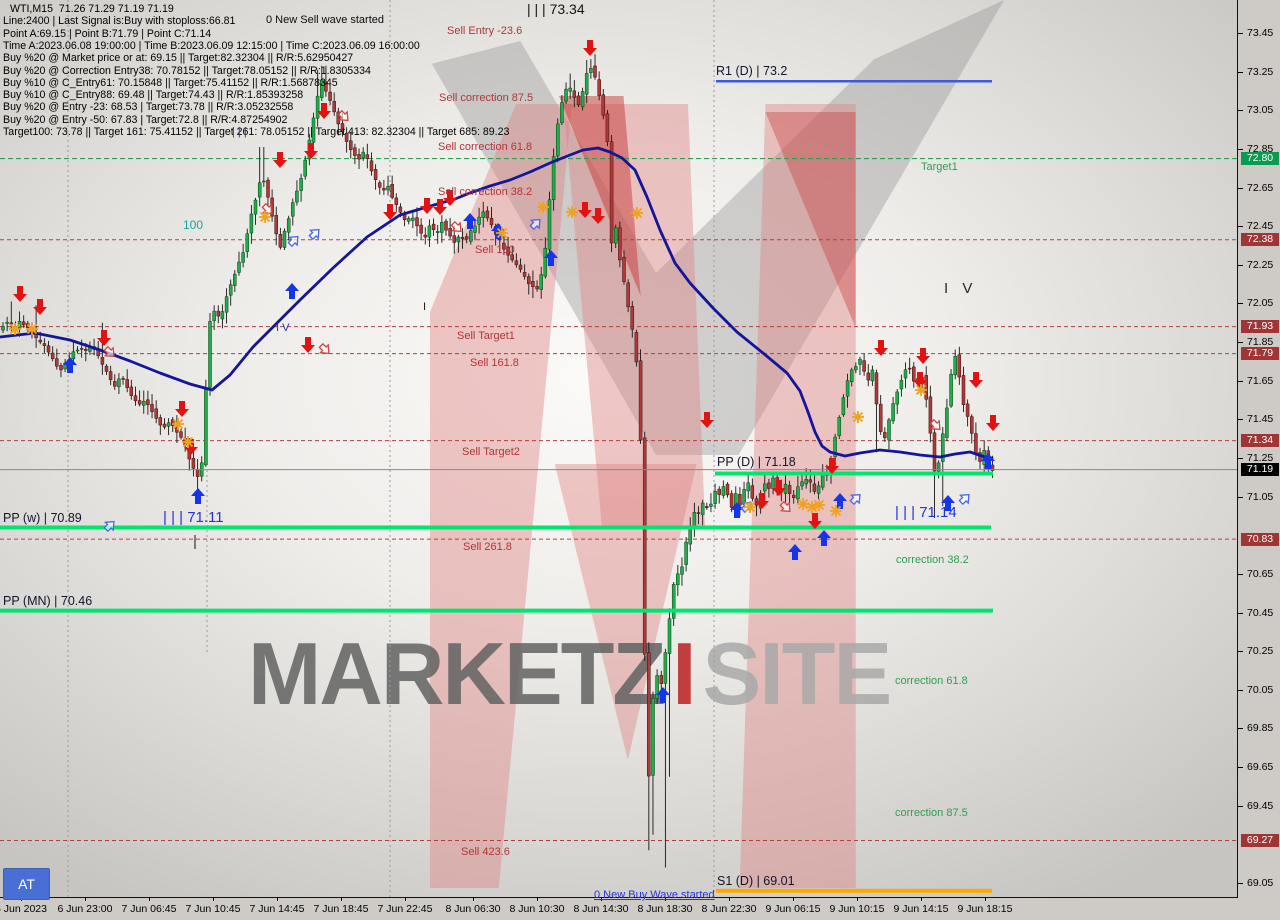 This screenshot has height=920, width=1280. What do you see at coordinates (1260, 612) in the screenshot?
I see `price-tick-label: 70.45` at bounding box center [1260, 612].